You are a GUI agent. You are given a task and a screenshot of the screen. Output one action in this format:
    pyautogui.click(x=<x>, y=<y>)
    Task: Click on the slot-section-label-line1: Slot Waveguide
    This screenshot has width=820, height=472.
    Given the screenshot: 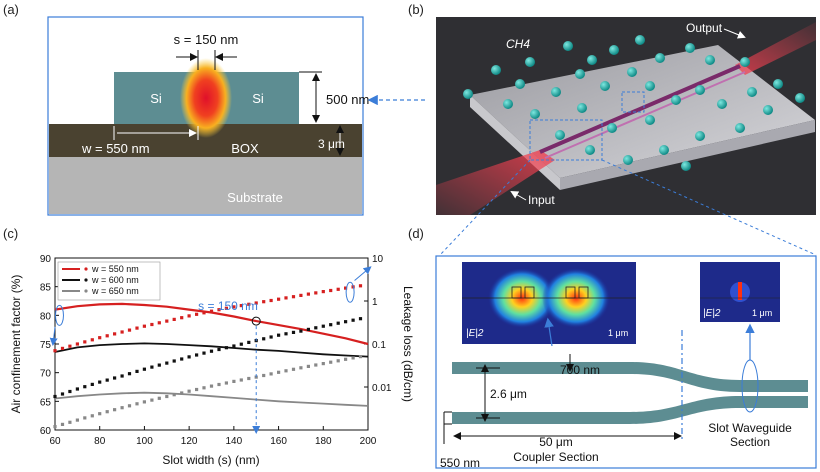 What is the action you would take?
    pyautogui.click(x=750, y=428)
    